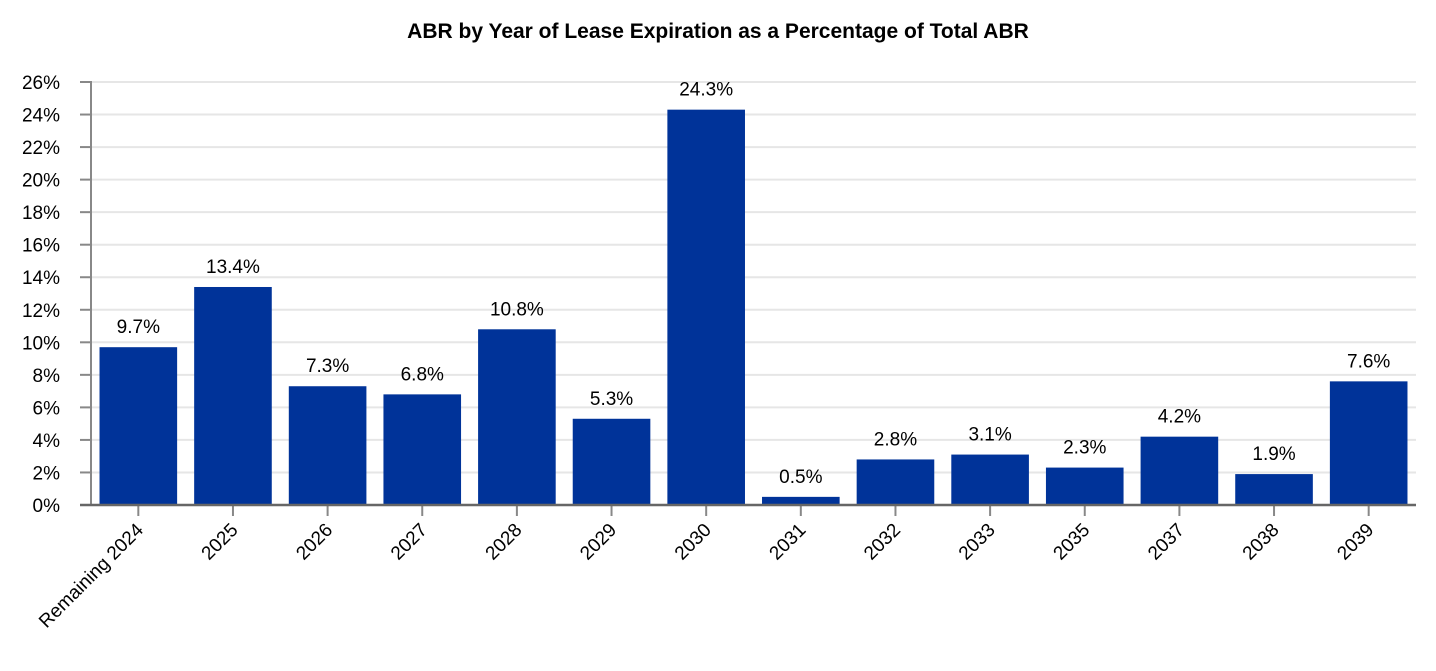  I want to click on data-label: 0.5%, so click(800, 477).